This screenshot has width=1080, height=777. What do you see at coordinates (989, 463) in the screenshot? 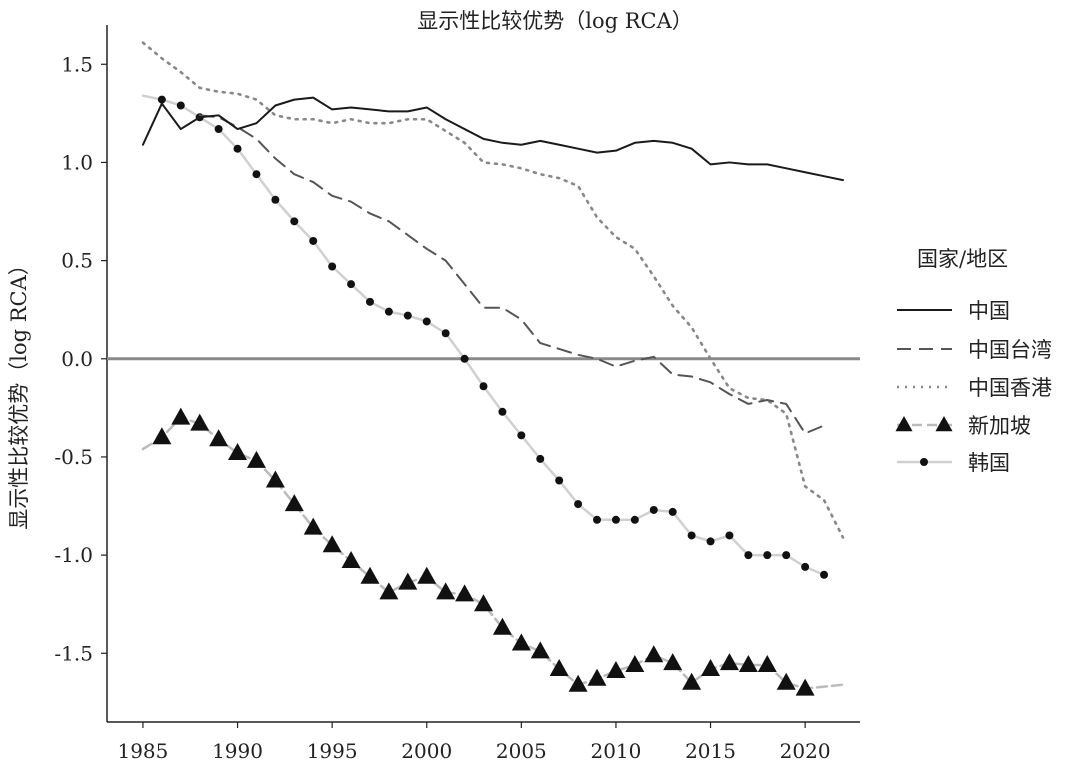
I see `legend-label: 韩国` at bounding box center [989, 463].